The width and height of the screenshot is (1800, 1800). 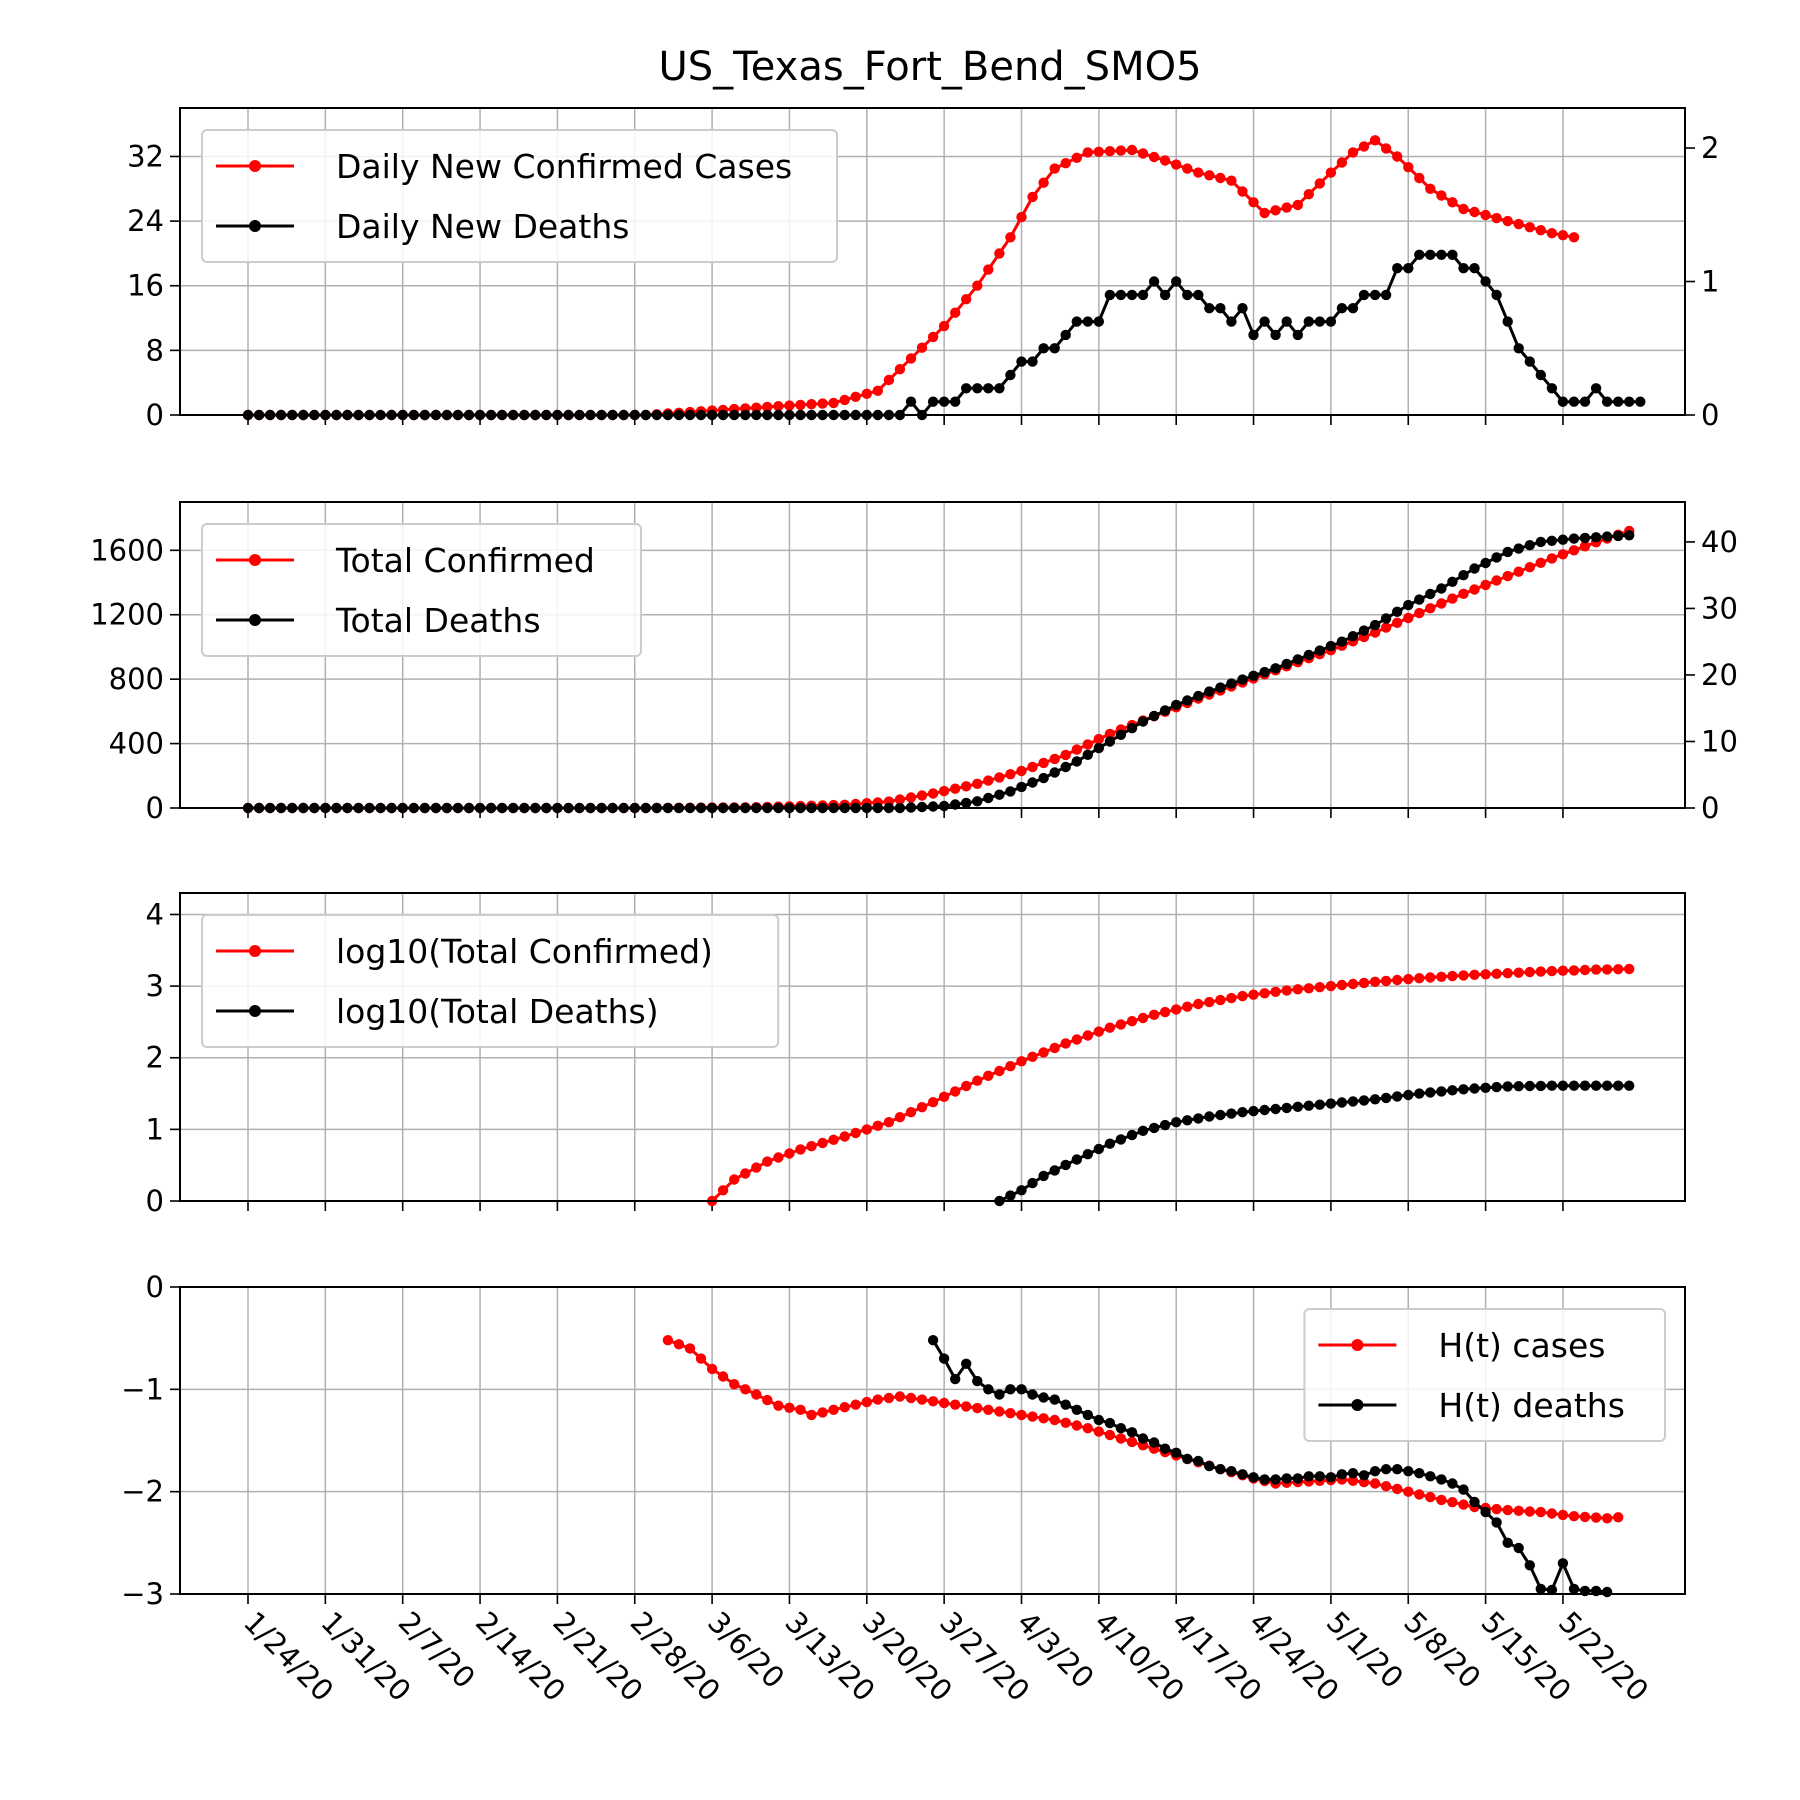 What do you see at coordinates (127, 550) in the screenshot?
I see `y-tick-label: 1600` at bounding box center [127, 550].